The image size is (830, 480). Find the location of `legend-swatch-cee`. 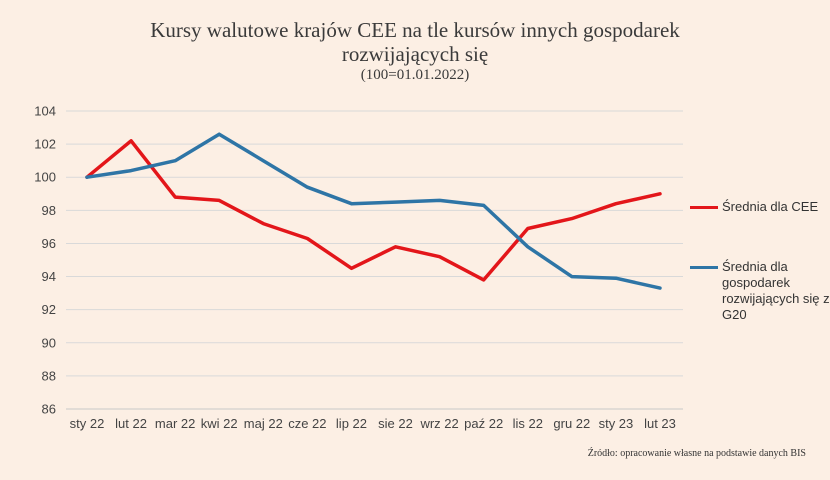

legend-swatch-cee is located at coordinates (704, 207).